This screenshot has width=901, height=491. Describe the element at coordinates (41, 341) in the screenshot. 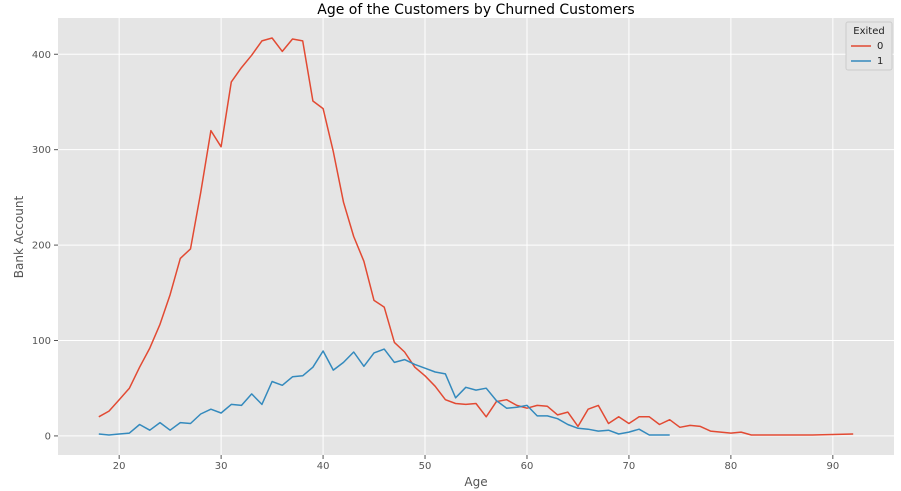

I see `y-tick-label: 100` at that location.